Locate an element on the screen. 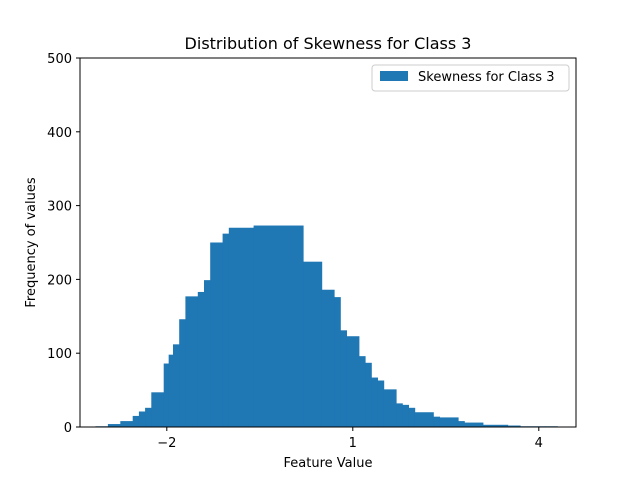  y-tick-label: 500 is located at coordinates (59, 59).